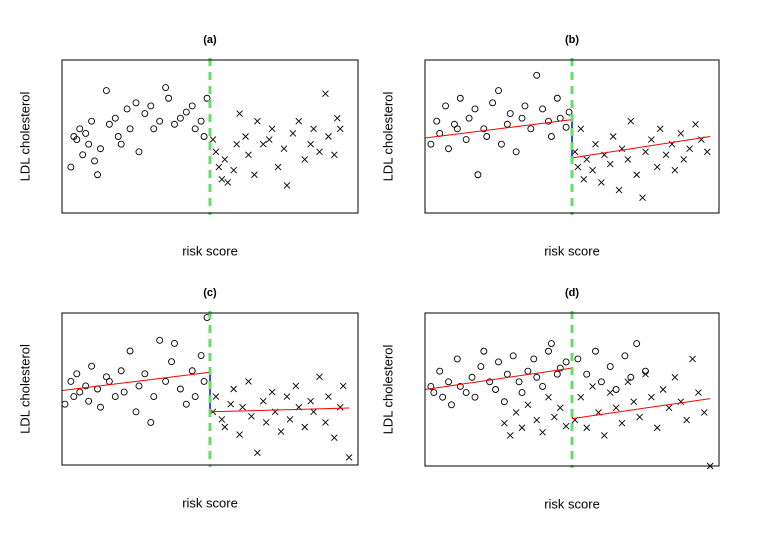 The image size is (763, 539). Describe the element at coordinates (210, 40) in the screenshot. I see `panel-title: (a)` at that location.